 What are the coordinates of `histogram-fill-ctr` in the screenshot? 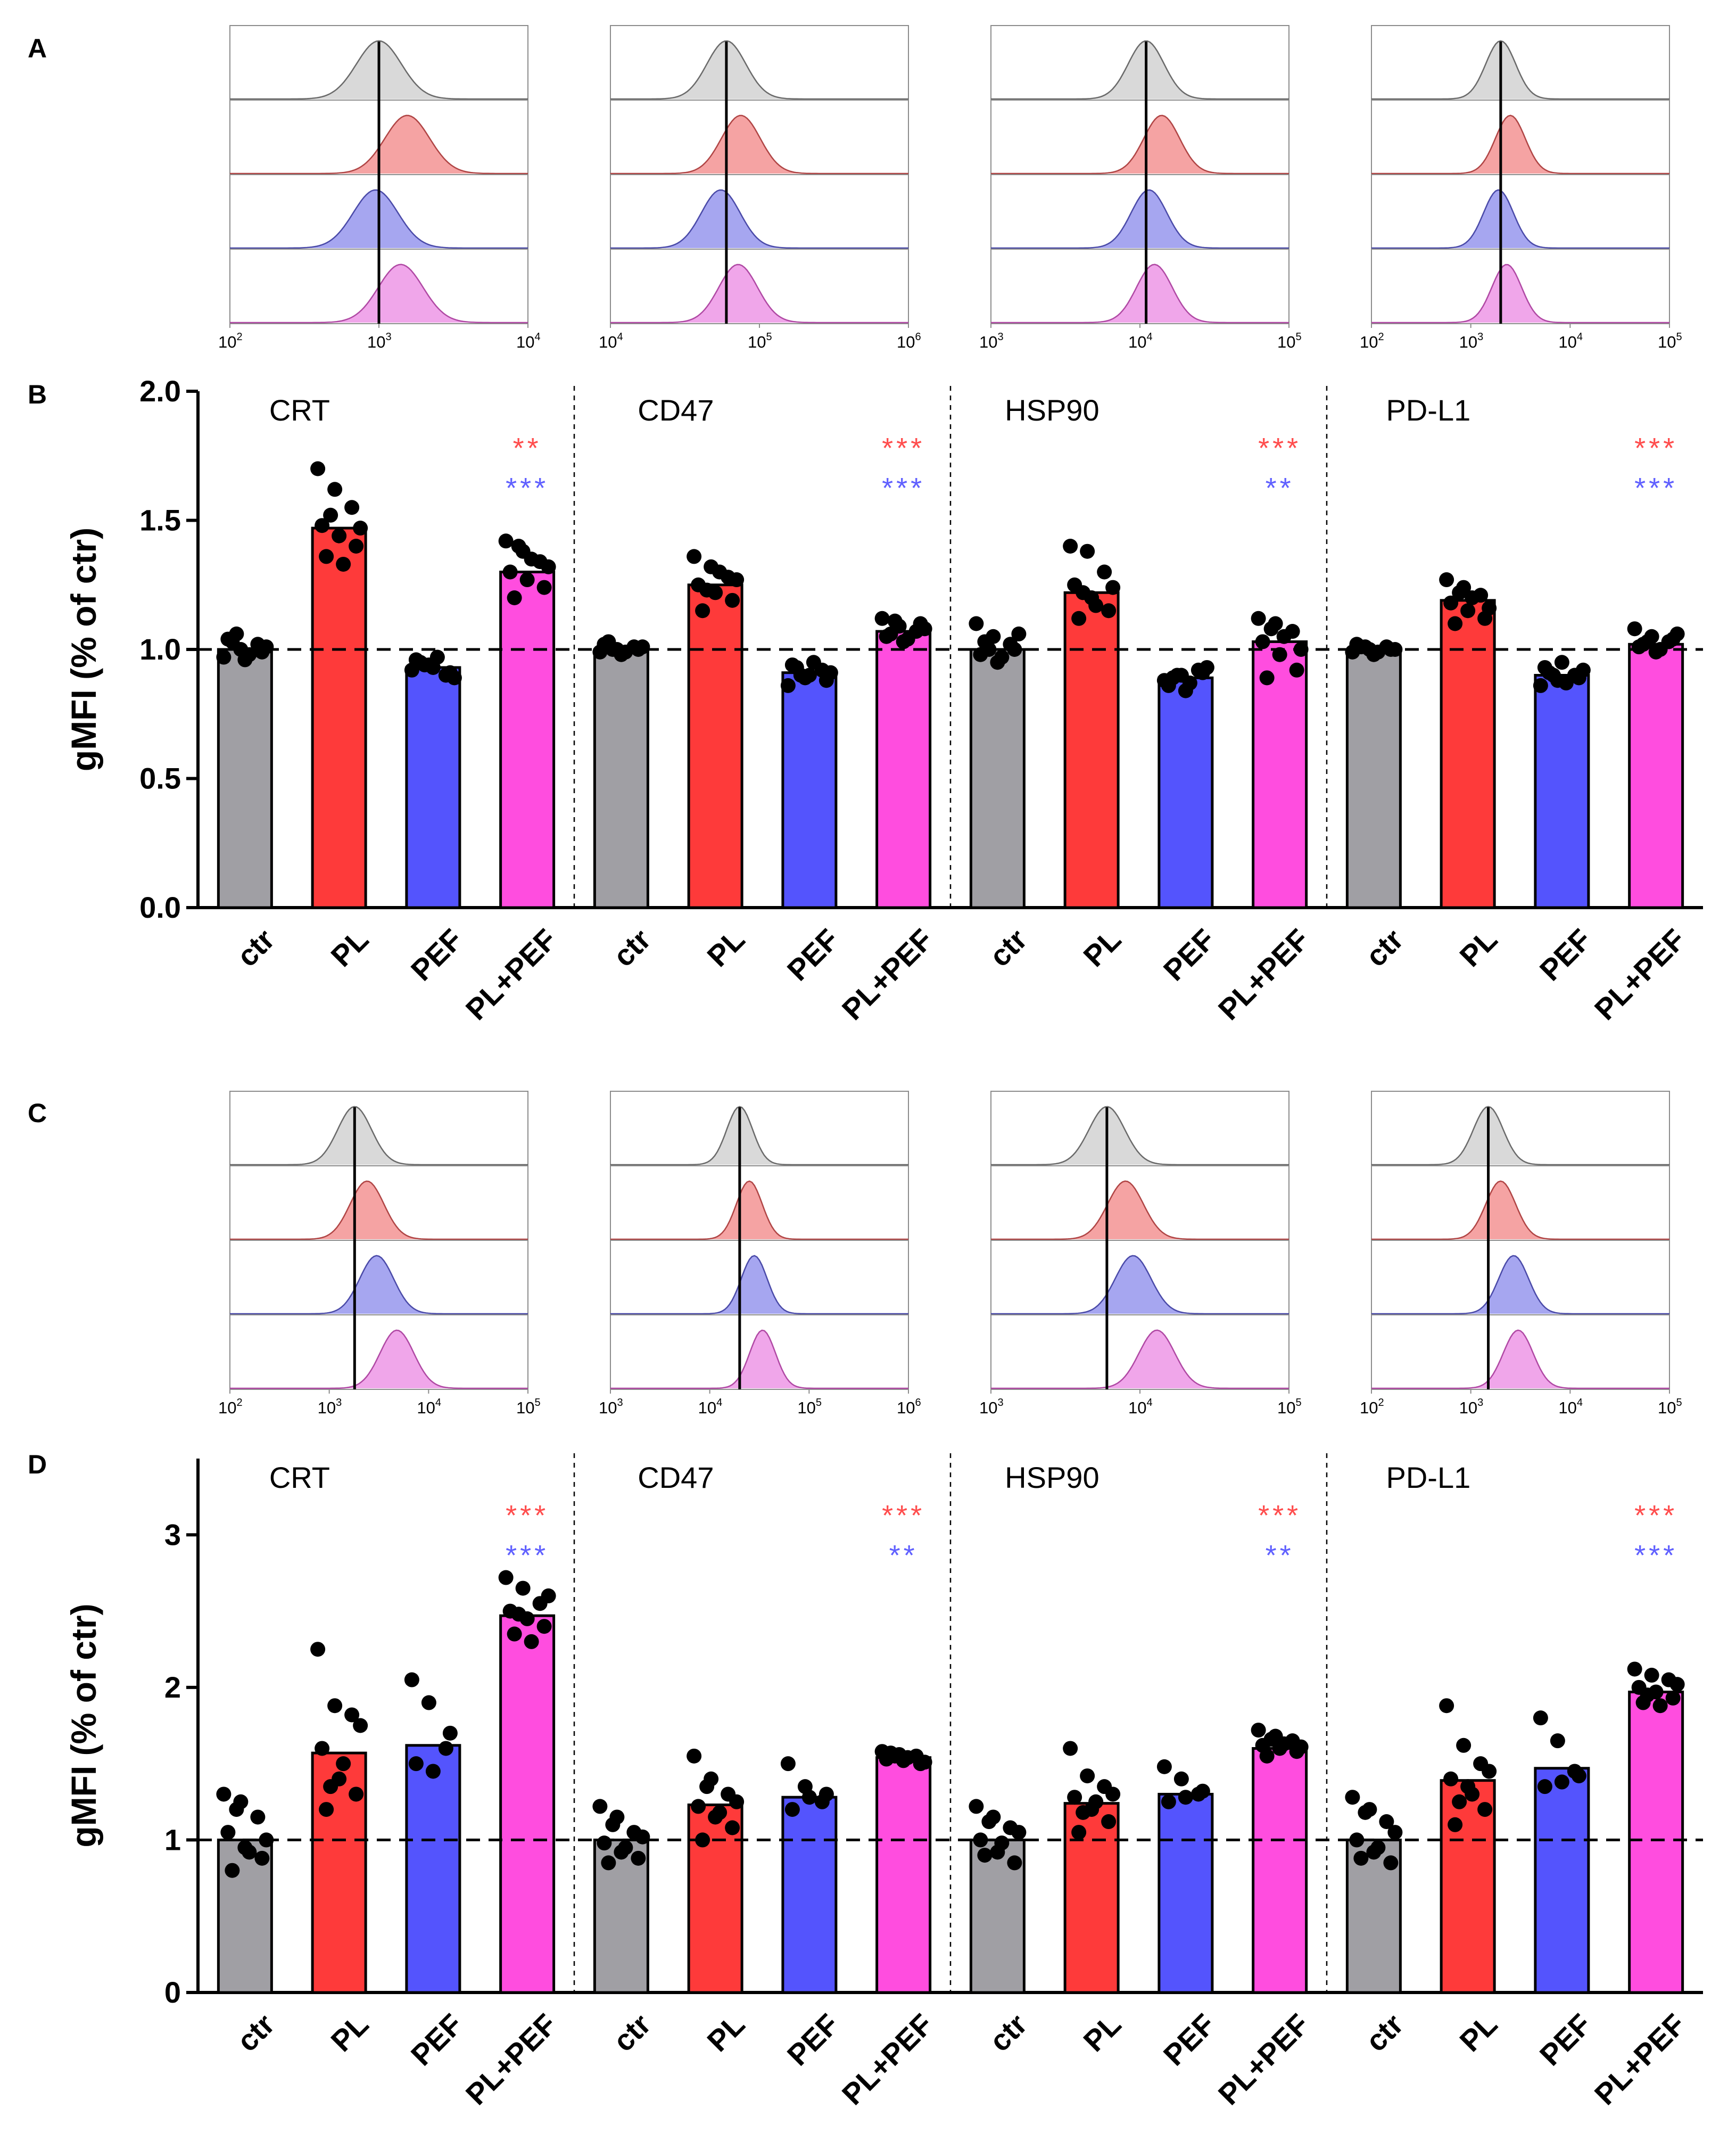 It's located at (1520, 69).